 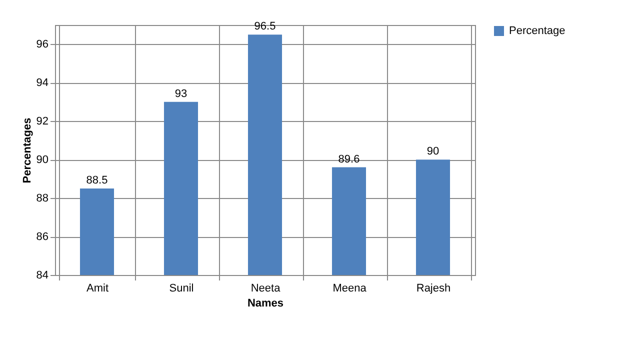 What do you see at coordinates (433, 288) in the screenshot?
I see `x-tick-label: Rajesh` at bounding box center [433, 288].